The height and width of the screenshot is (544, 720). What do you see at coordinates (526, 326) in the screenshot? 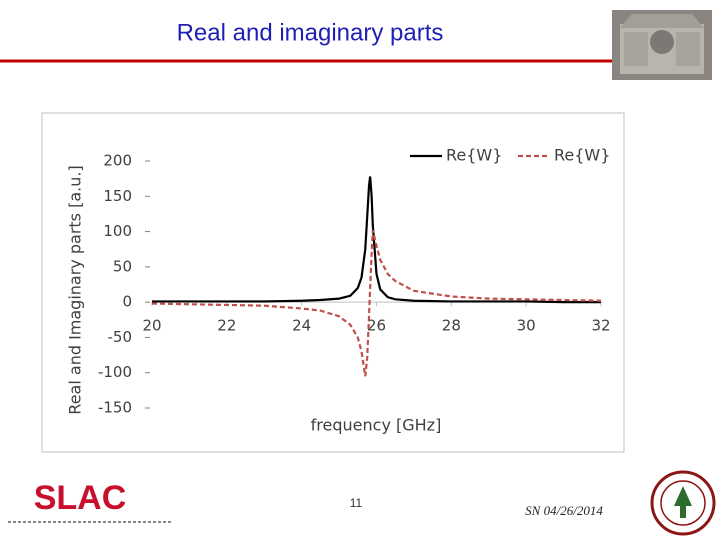
I see `x-tick-label: 30` at bounding box center [526, 326].